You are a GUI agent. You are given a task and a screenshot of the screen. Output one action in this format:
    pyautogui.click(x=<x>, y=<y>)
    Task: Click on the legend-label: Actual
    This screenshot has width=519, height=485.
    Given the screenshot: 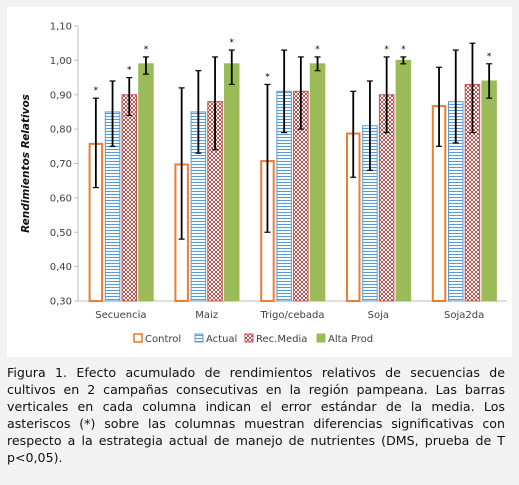 What is the action you would take?
    pyautogui.click(x=221, y=339)
    